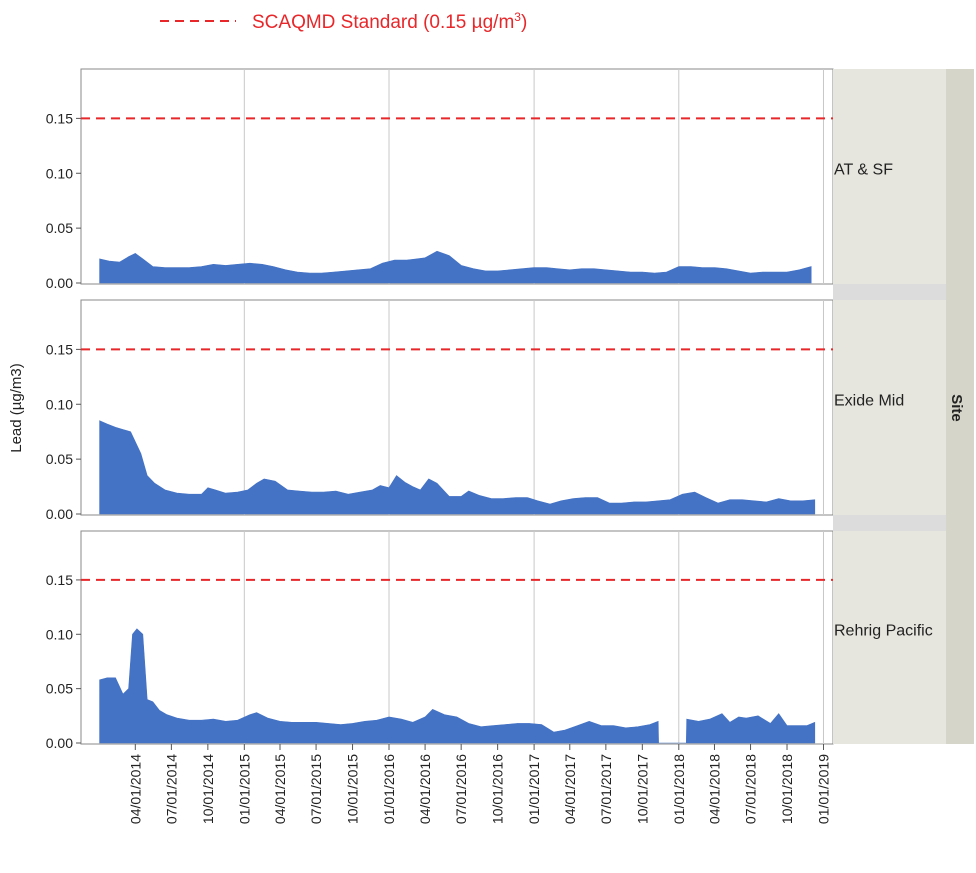 The height and width of the screenshot is (873, 976). I want to click on x-tick-label: 04/01/2016, so click(425, 789).